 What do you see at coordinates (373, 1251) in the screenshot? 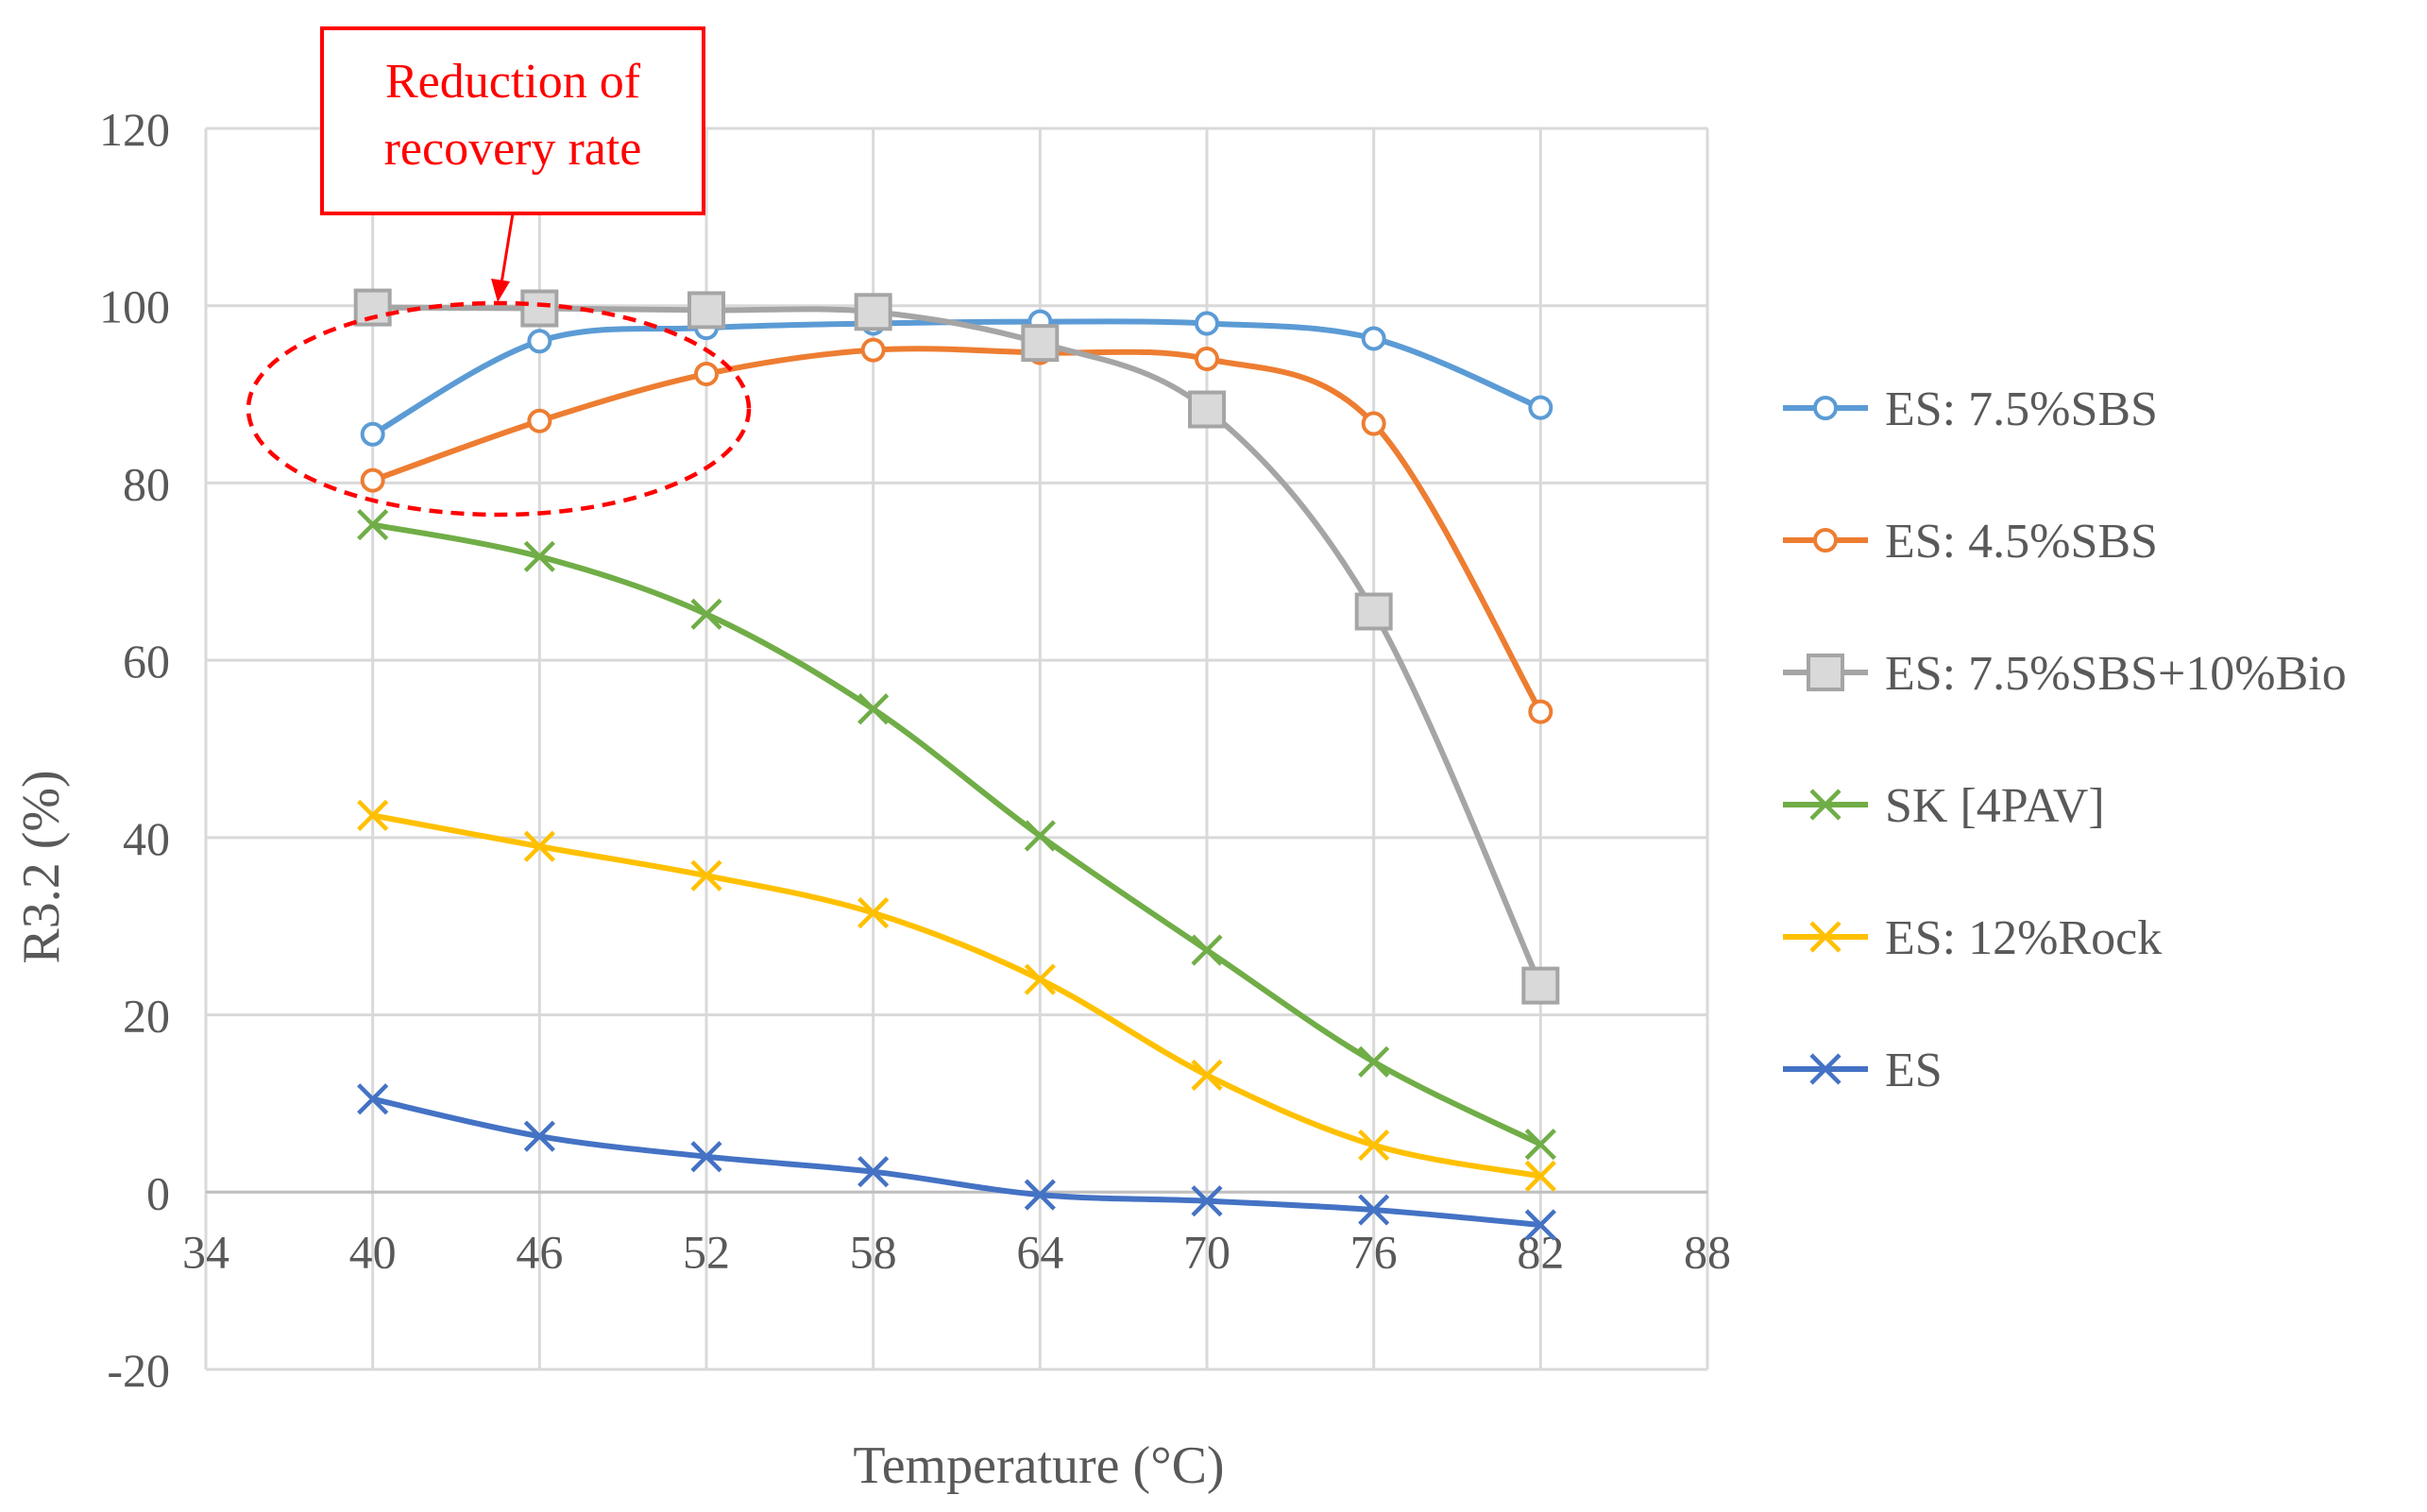
I see `x-tick-label: 40` at bounding box center [373, 1251].